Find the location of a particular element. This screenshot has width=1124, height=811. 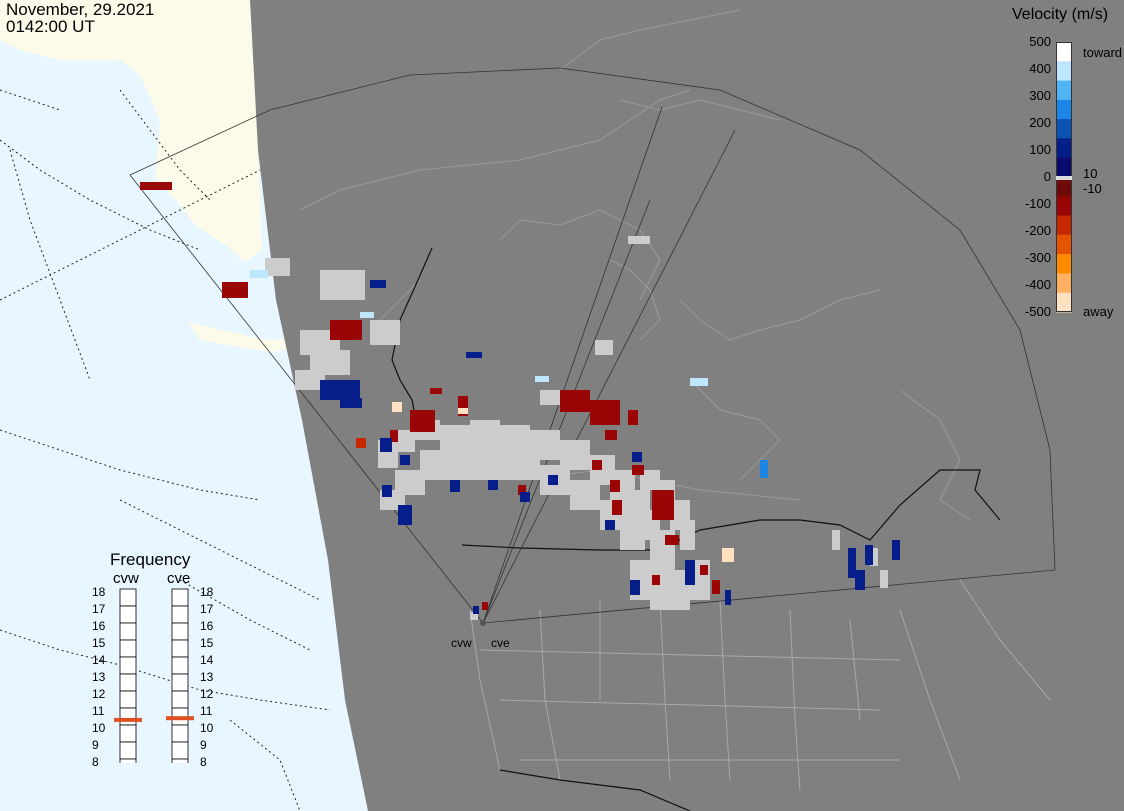

frequency-tick-label: 14 is located at coordinates (99, 660).